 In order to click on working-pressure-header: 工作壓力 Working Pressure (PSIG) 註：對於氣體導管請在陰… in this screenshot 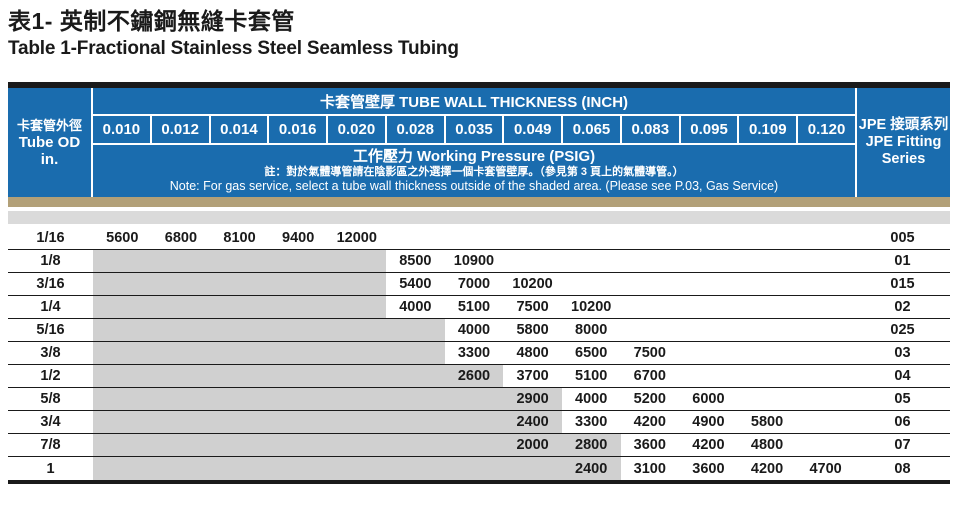, I will do `click(474, 171)`.